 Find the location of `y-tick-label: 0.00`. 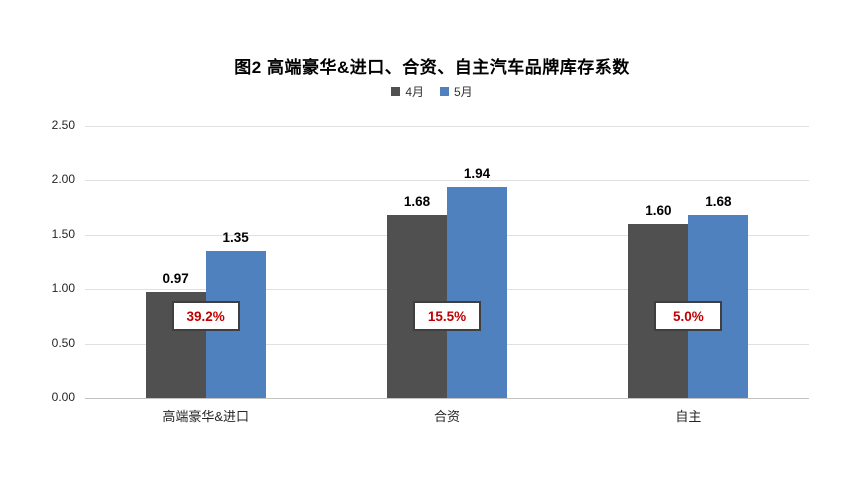

y-tick-label: 0.00 is located at coordinates (63, 397).